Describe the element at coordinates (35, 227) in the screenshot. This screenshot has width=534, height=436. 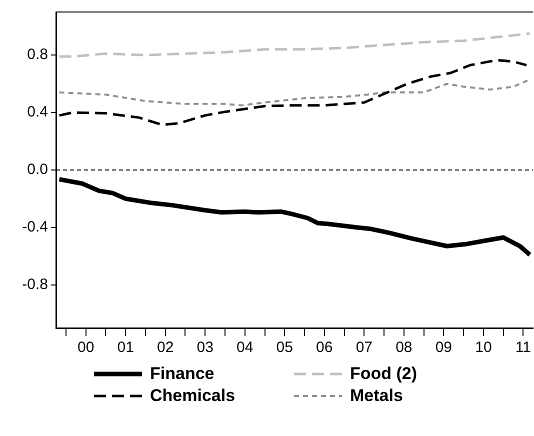
I see `y-tick-label: -0.4` at that location.